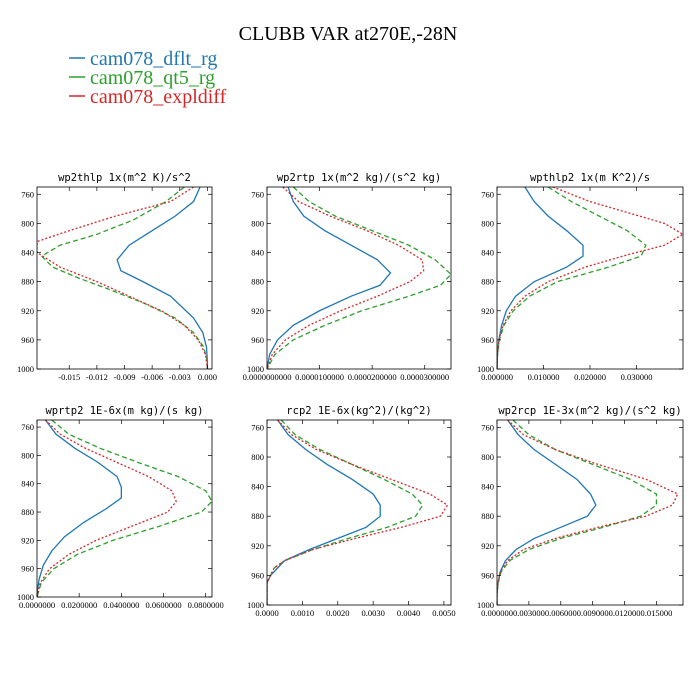 The width and height of the screenshot is (700, 700). I want to click on panel-title: rcp2 1E-6x(kg^2)/(kg^2), so click(358, 411).